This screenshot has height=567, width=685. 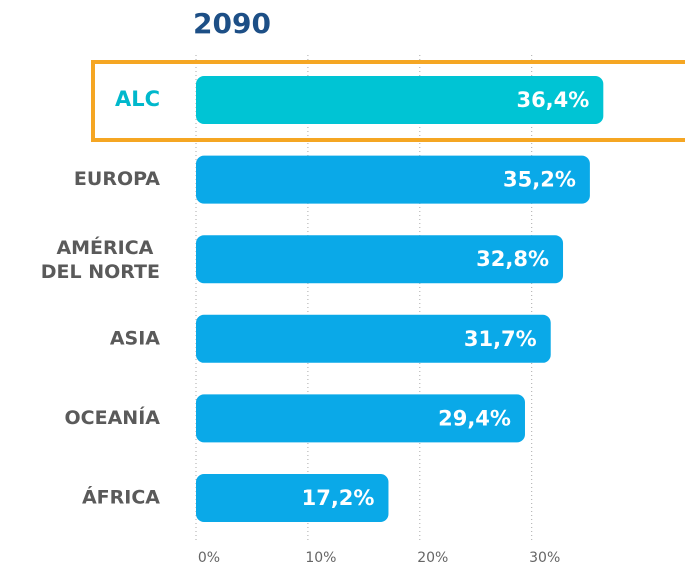 What do you see at coordinates (338, 498) in the screenshot?
I see `value-label: 17,2%` at bounding box center [338, 498].